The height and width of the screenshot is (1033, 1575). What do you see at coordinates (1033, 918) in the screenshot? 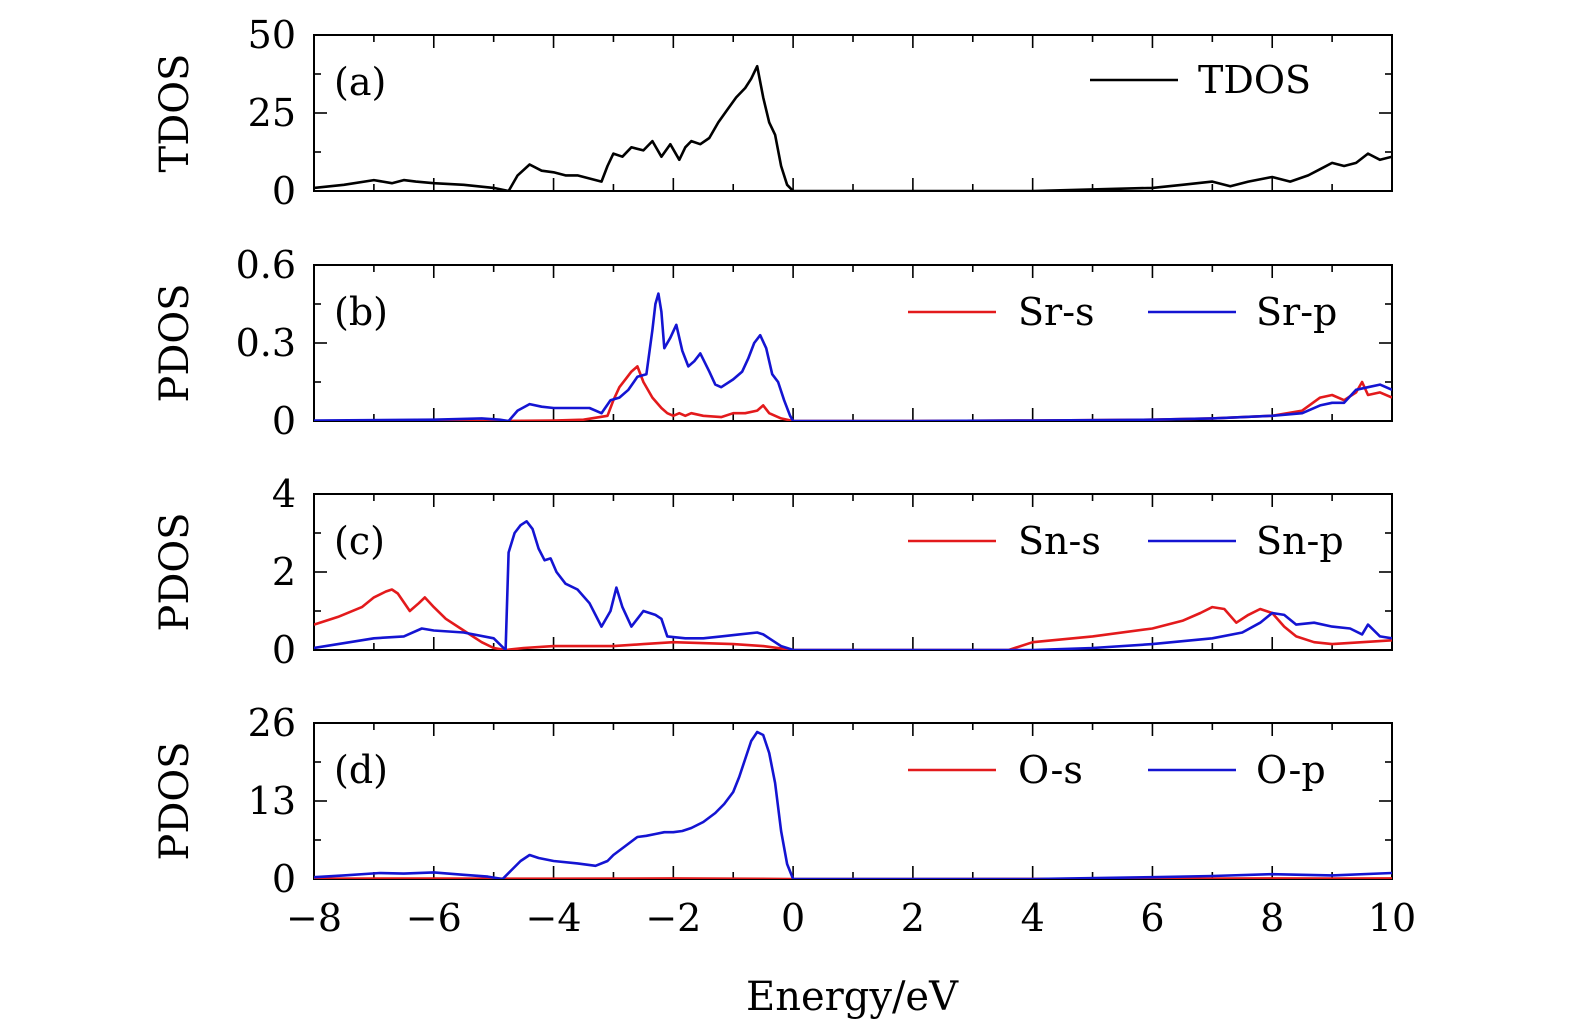
I see `x-tick-label: 4` at bounding box center [1033, 918].